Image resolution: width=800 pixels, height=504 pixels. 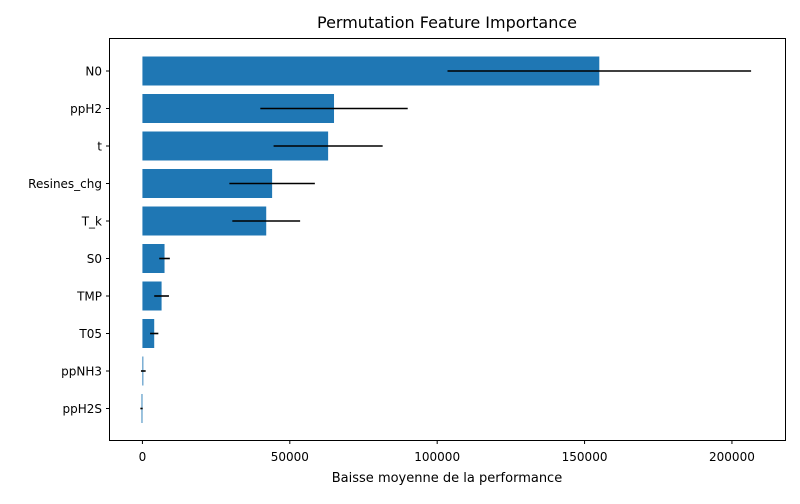 I want to click on y-tick-label: ppH2S, so click(x=82, y=409).